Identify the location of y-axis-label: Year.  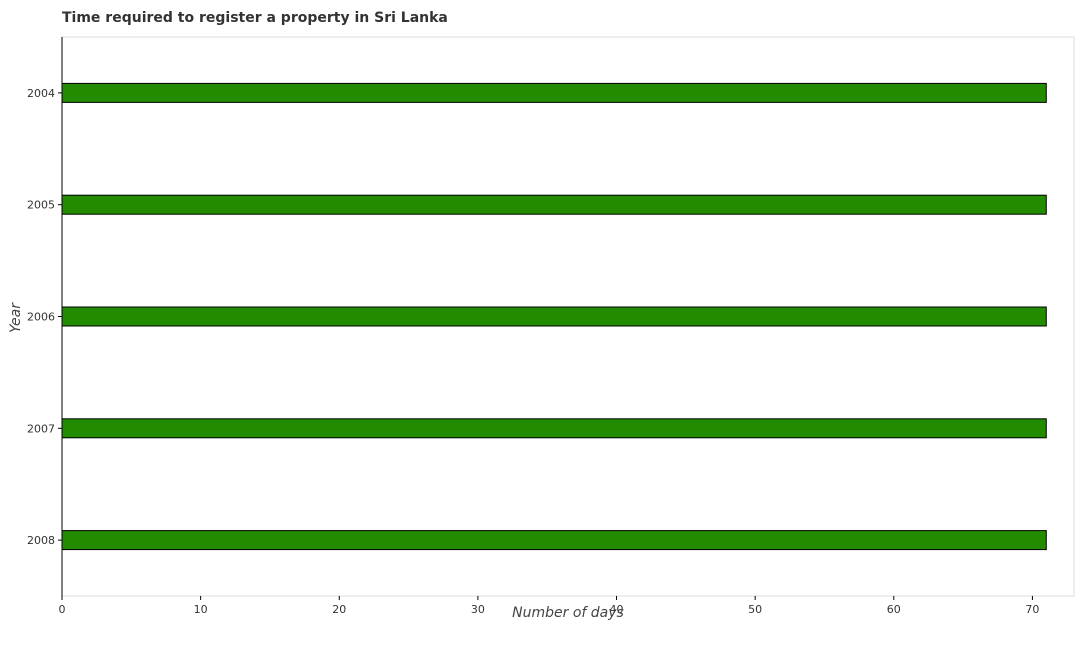
(16, 317).